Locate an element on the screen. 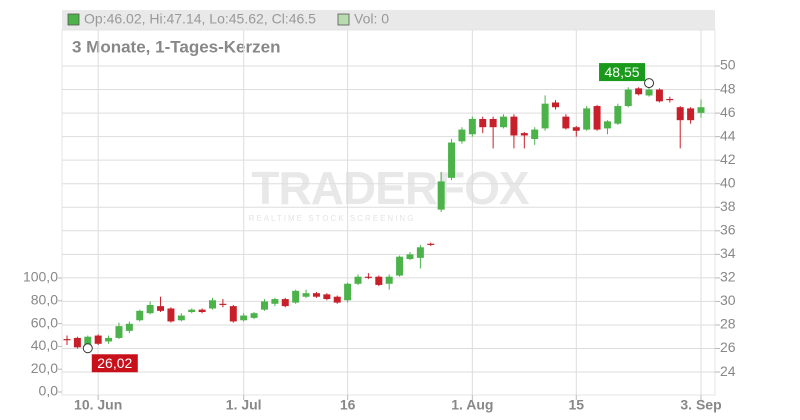  watermark-sub: REALTIME STOCK SCREENING is located at coordinates (332, 218).